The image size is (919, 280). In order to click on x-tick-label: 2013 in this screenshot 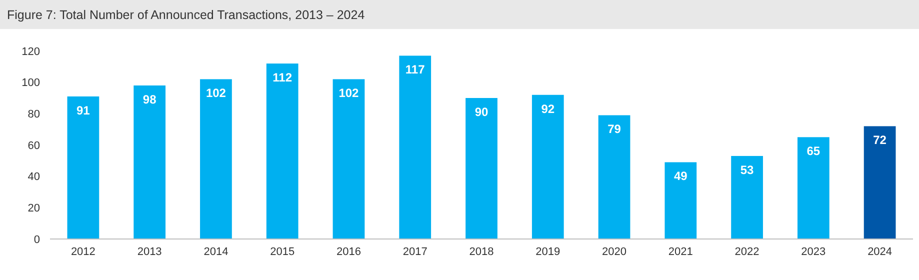, I will do `click(149, 252)`.